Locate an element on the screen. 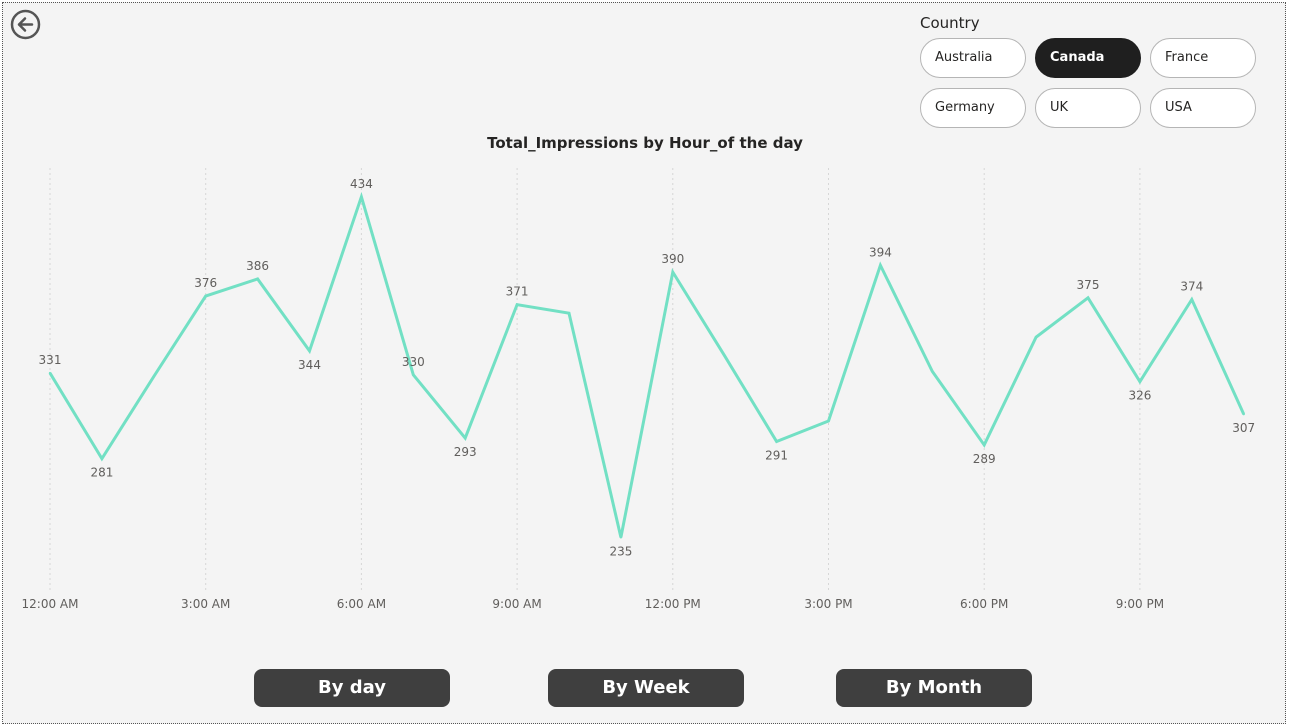  data-label: 291 is located at coordinates (776, 456).